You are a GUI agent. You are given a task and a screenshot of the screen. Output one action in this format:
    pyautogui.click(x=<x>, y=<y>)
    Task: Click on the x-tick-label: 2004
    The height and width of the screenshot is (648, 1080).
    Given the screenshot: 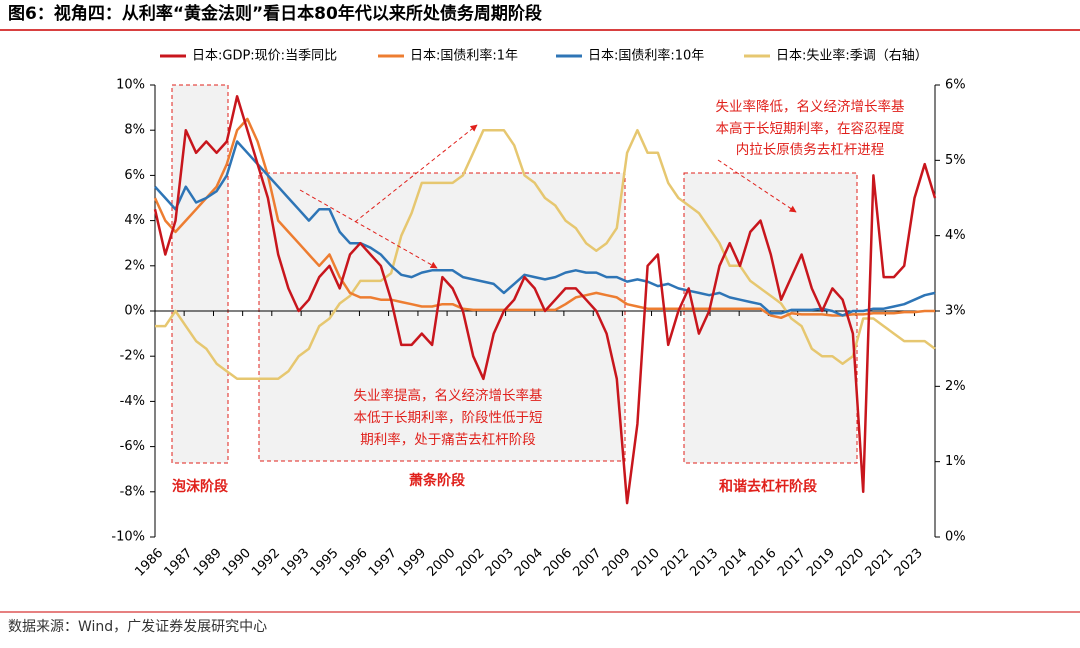 What is the action you would take?
    pyautogui.click(x=529, y=563)
    